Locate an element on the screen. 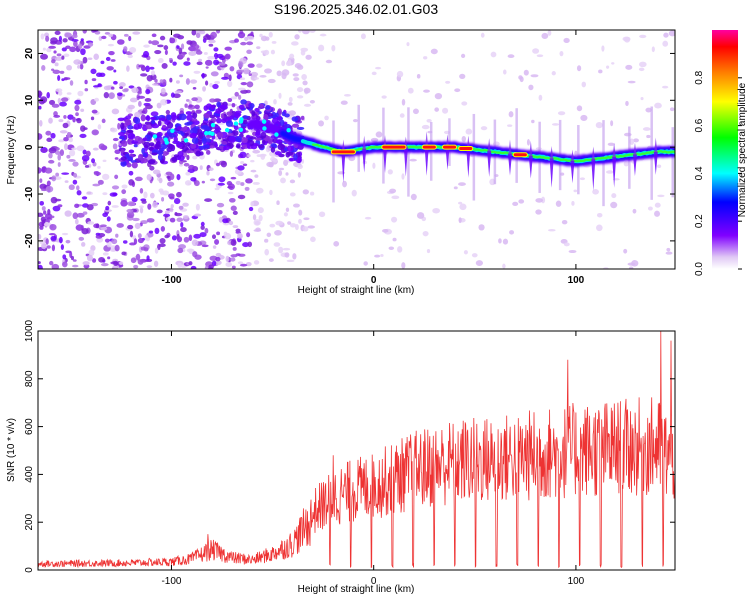  colorbar-tick-label: 0.4 is located at coordinates (699, 173).